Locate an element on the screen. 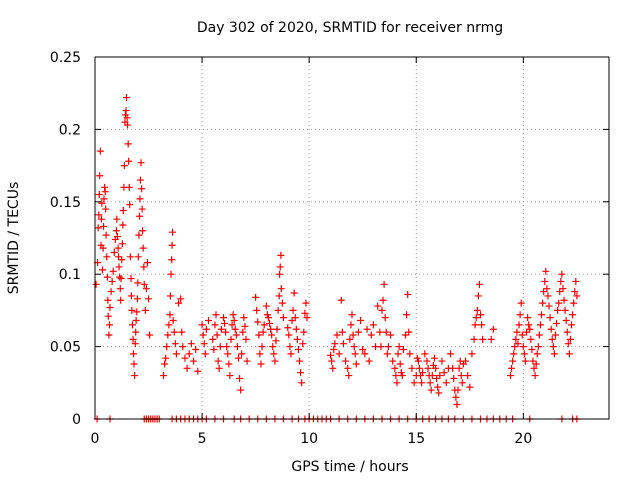 The image size is (640, 480). x-axis-label: GPS time / hours is located at coordinates (349, 467).